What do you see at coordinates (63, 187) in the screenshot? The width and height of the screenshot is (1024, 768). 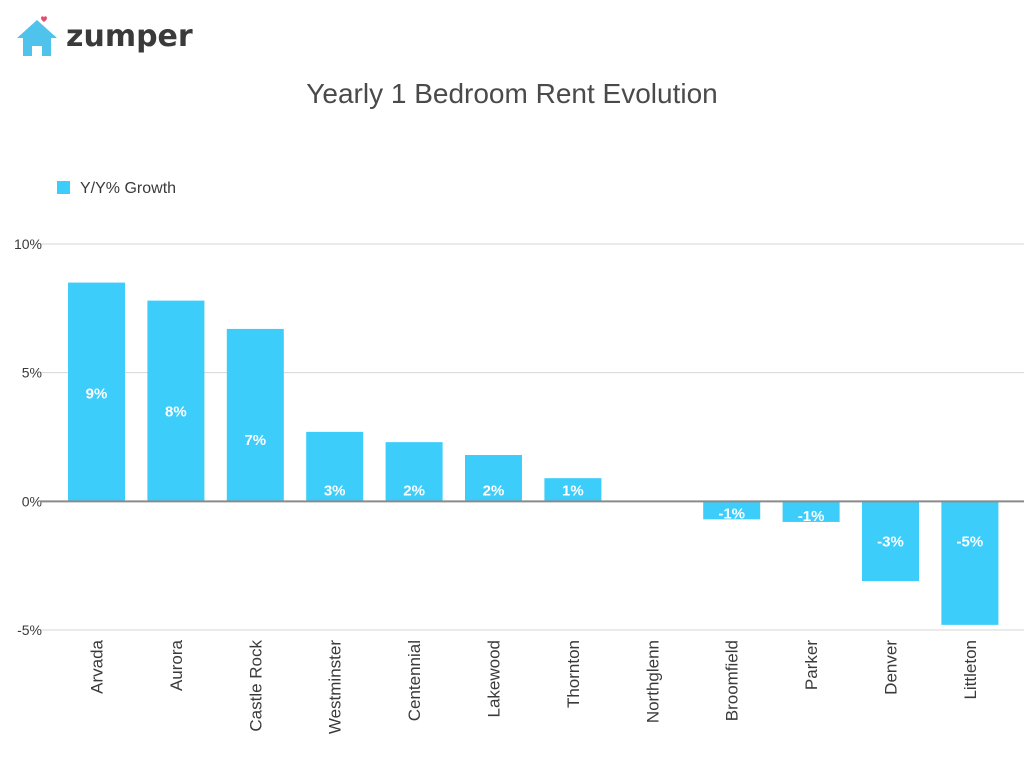 I see `legend-swatch` at bounding box center [63, 187].